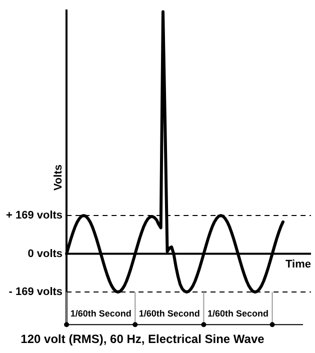  I want to click on y-tick-label: 0 volts, so click(45, 254).